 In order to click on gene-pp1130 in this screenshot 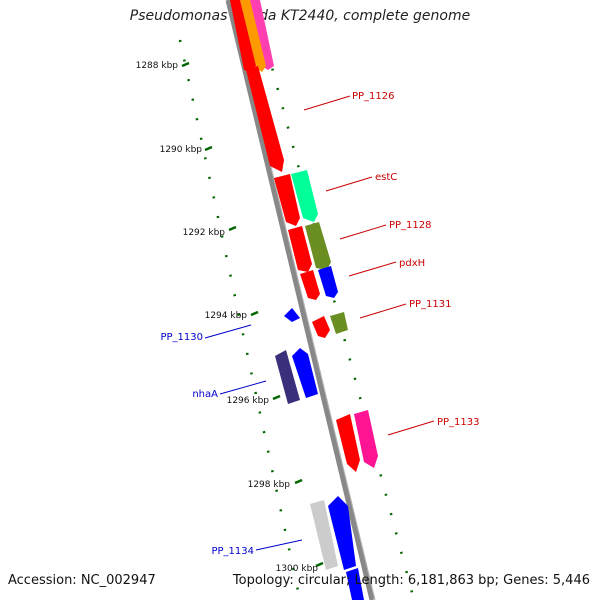, I will do `click(292, 315)`.